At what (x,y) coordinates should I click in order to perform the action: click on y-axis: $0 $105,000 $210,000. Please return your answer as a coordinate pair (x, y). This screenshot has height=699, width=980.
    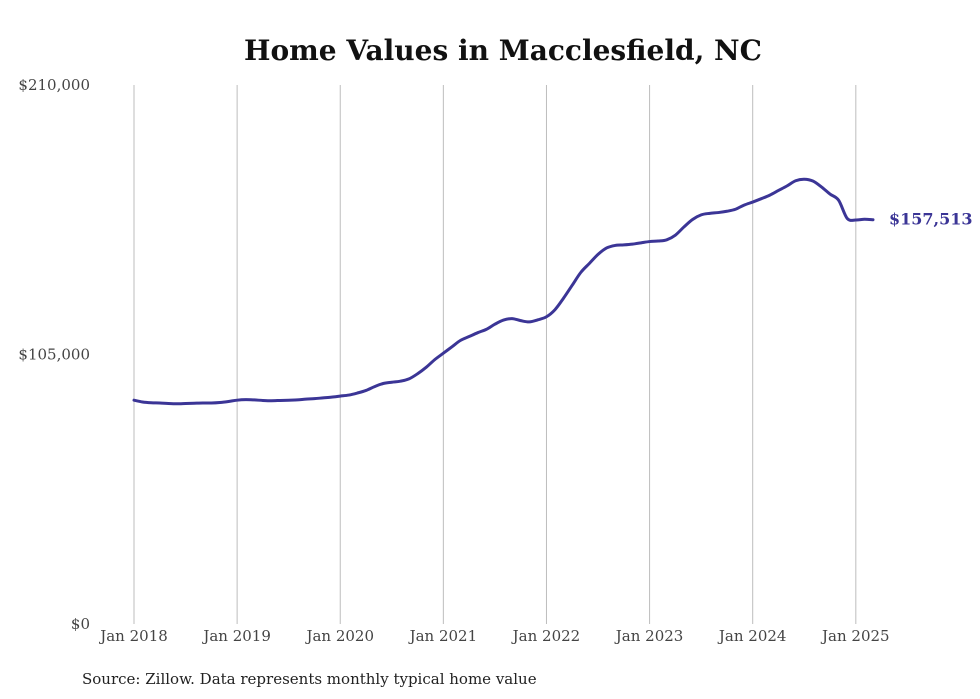
    Looking at the image, I should click on (54, 354).